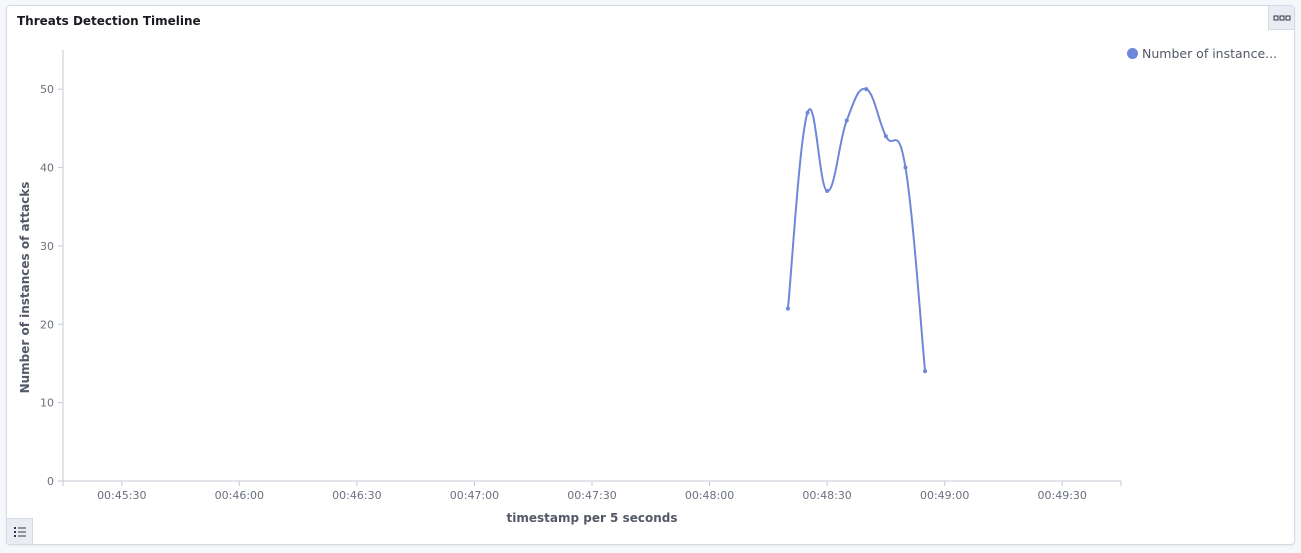 This screenshot has width=1301, height=553. I want to click on x-tick-label: 00:46:30, so click(356, 495).